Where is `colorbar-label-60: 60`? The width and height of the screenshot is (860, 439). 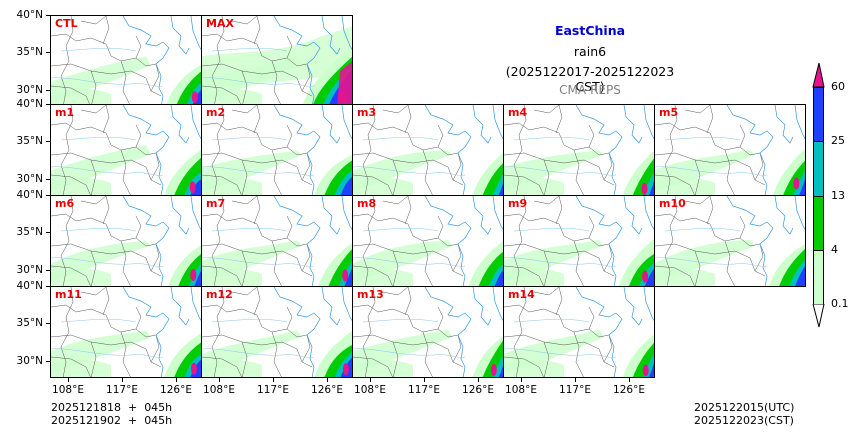 colorbar-label-60: 60 is located at coordinates (838, 86).